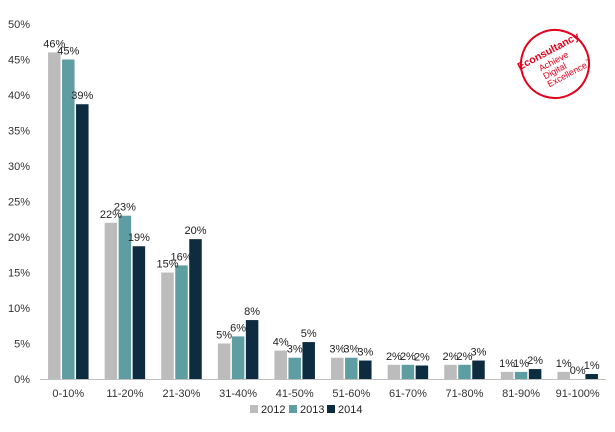 The image size is (615, 432). What do you see at coordinates (22, 380) in the screenshot?
I see `y-tick-label: 0%` at bounding box center [22, 380].